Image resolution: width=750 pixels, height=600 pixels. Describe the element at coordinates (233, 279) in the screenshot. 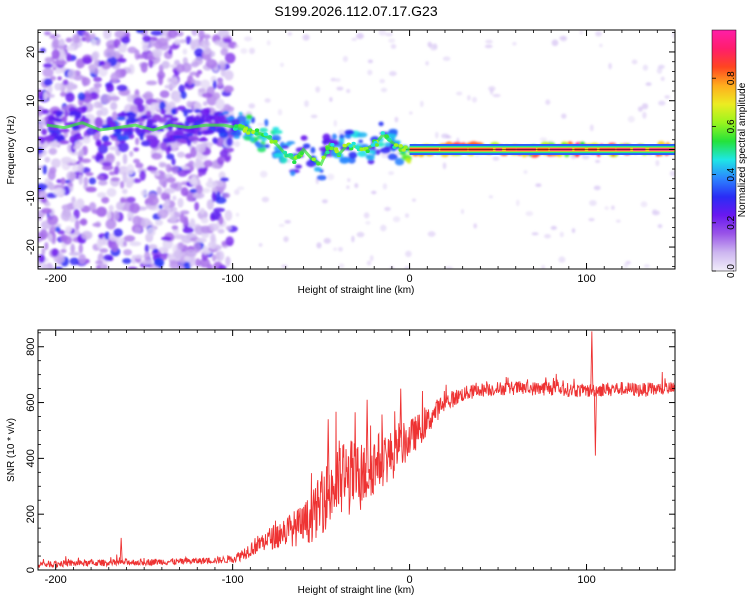

I see `x-tick-label: -100` at that location.